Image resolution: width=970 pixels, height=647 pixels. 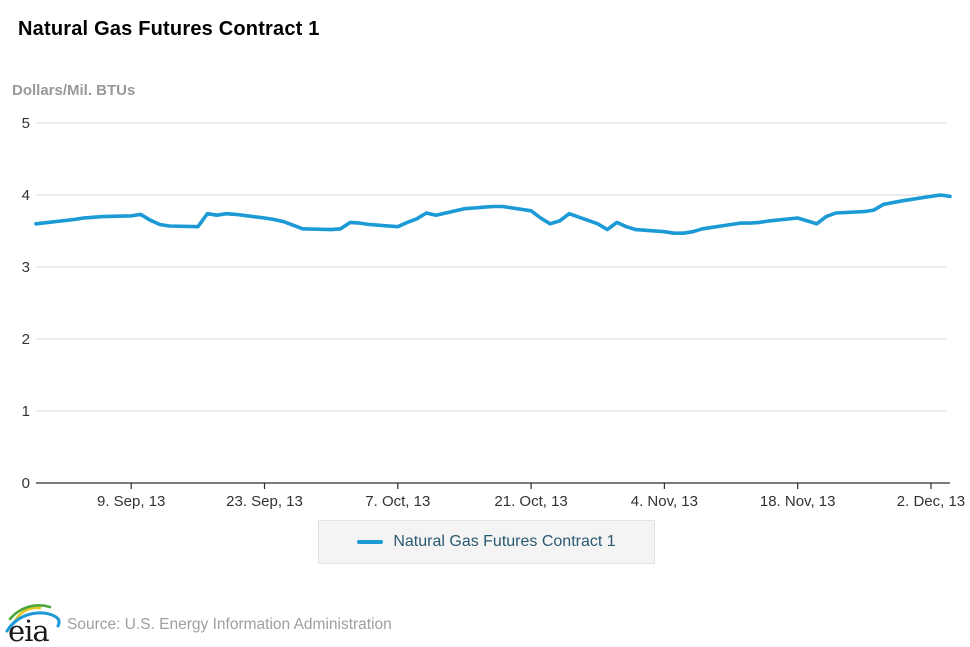 I want to click on y-tick-label: 5, so click(x=26, y=123).